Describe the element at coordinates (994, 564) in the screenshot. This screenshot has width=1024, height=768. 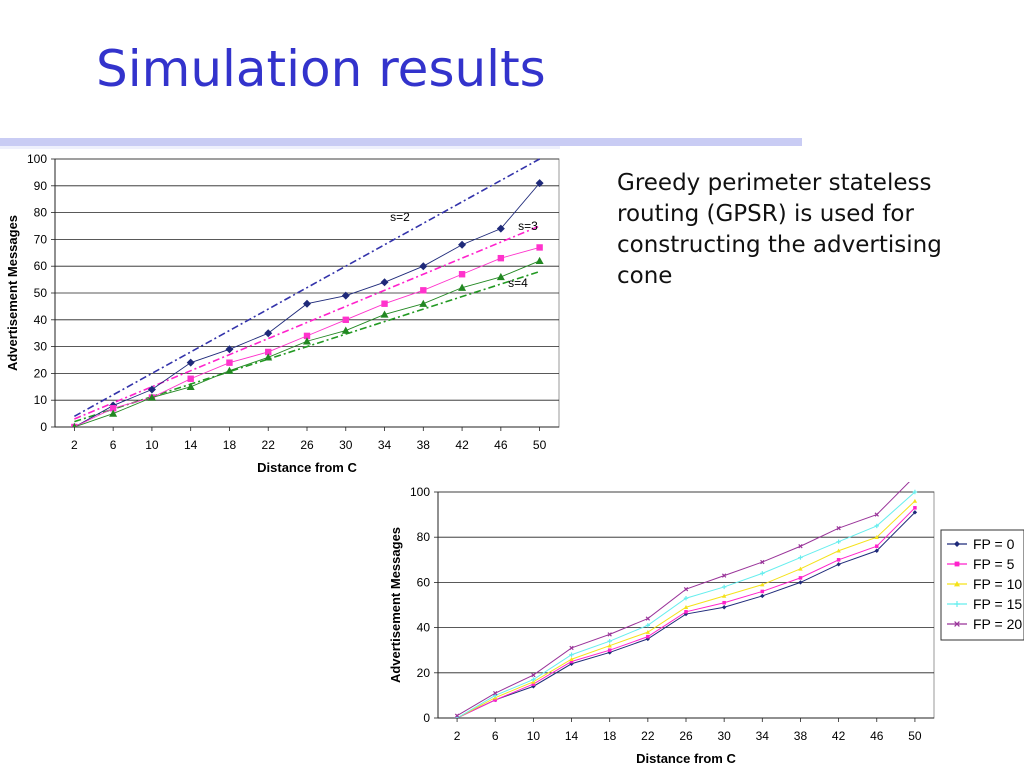
I see `legend-label: FP = 5` at that location.